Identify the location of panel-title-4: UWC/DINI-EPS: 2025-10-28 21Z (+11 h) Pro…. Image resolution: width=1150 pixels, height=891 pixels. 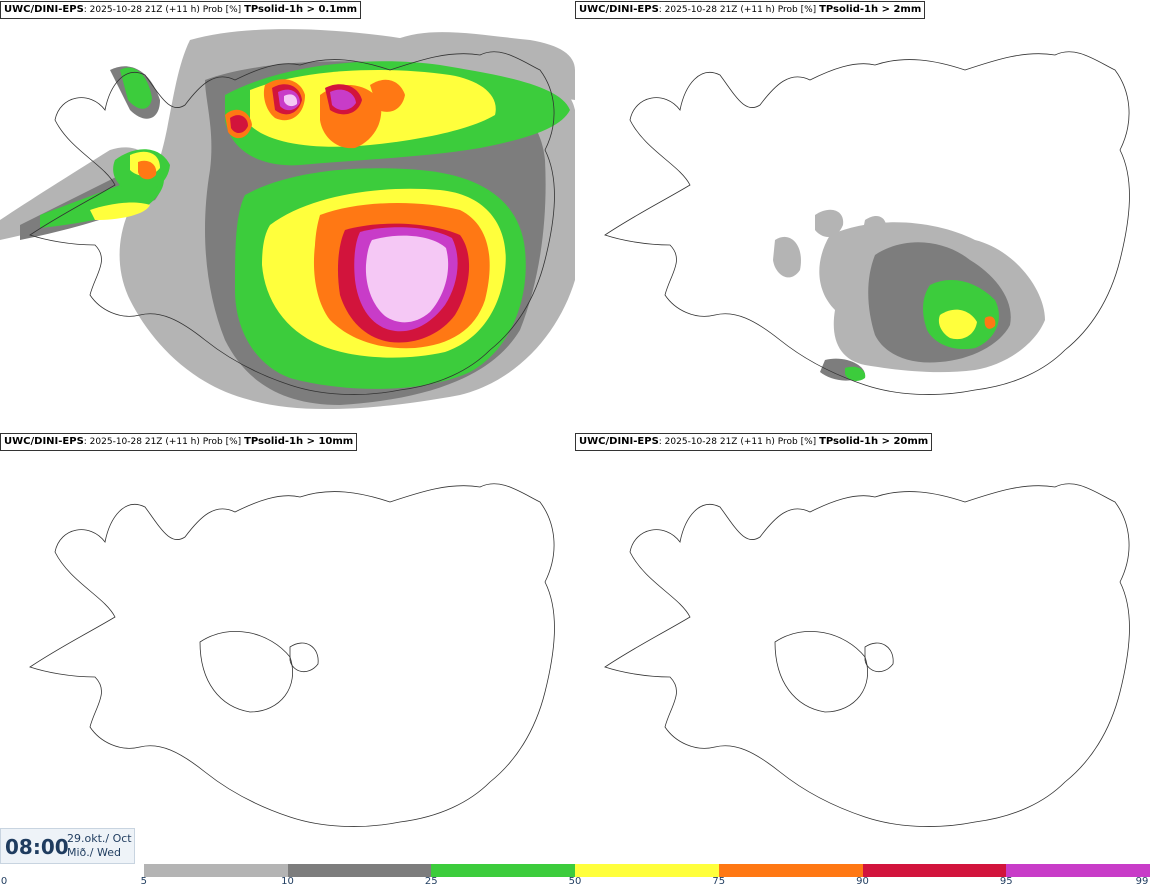
(754, 442).